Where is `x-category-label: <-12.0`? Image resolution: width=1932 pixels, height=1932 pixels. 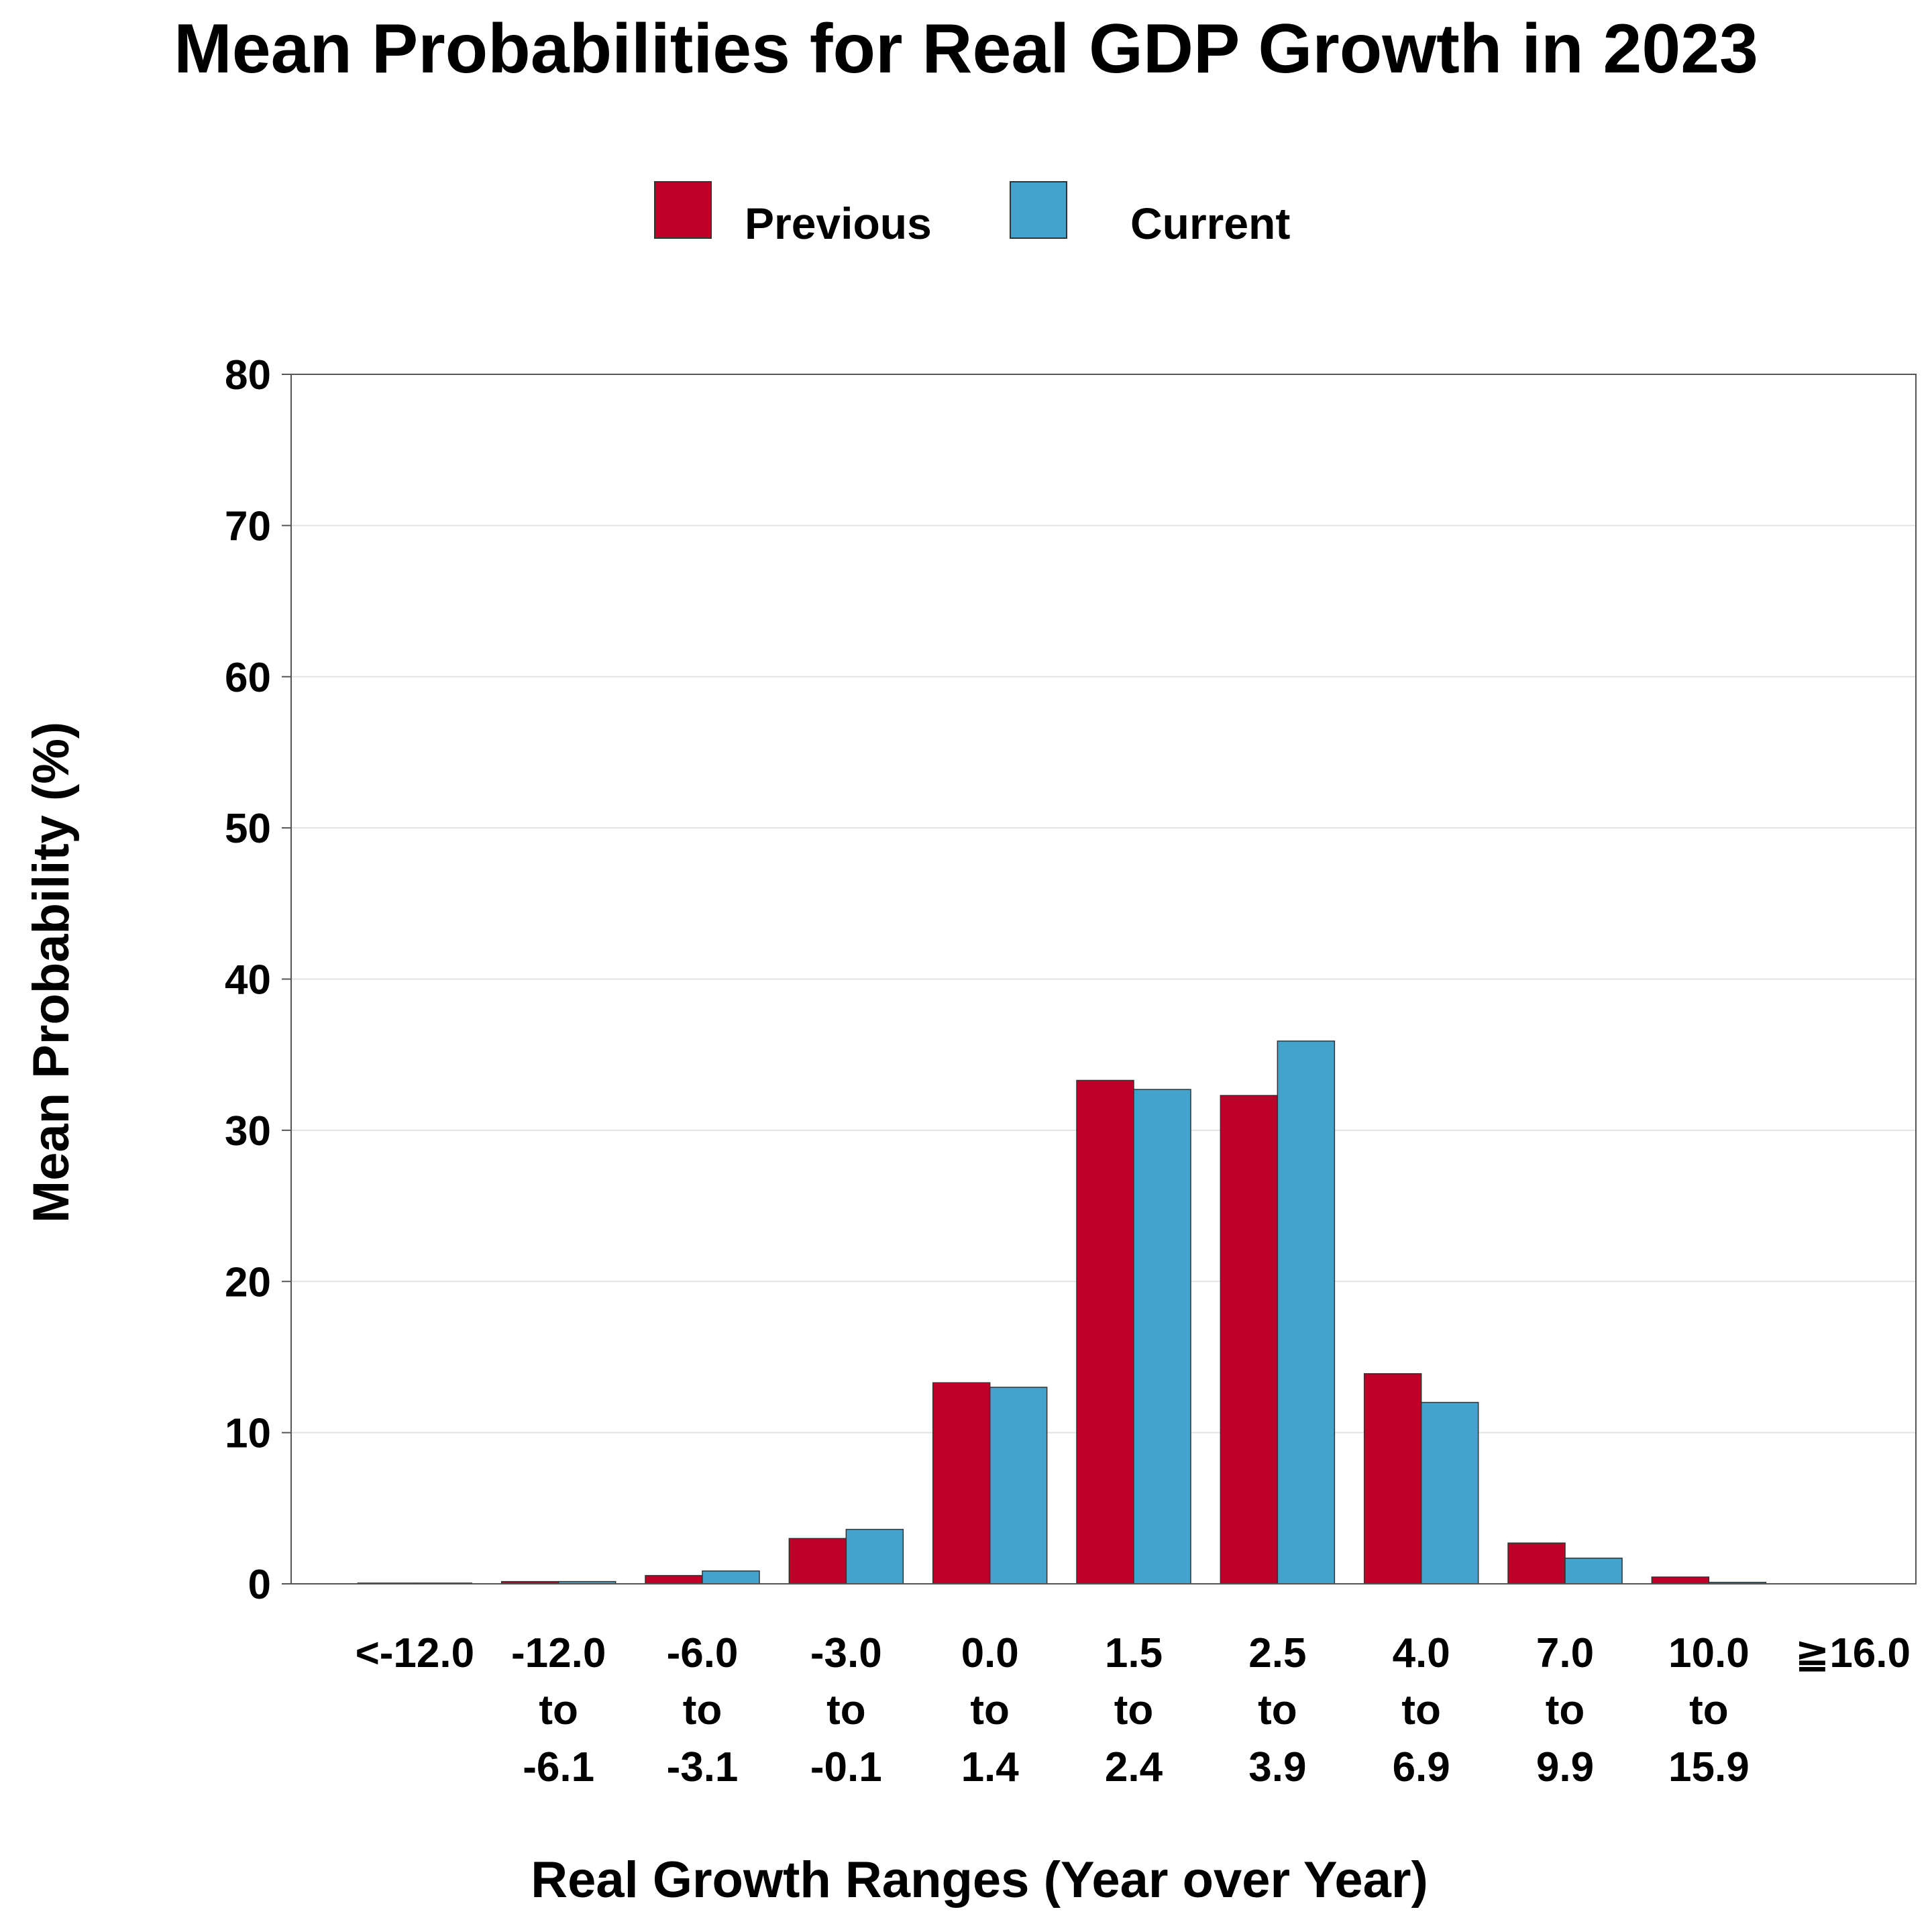 x-category-label: <-12.0 is located at coordinates (415, 1653).